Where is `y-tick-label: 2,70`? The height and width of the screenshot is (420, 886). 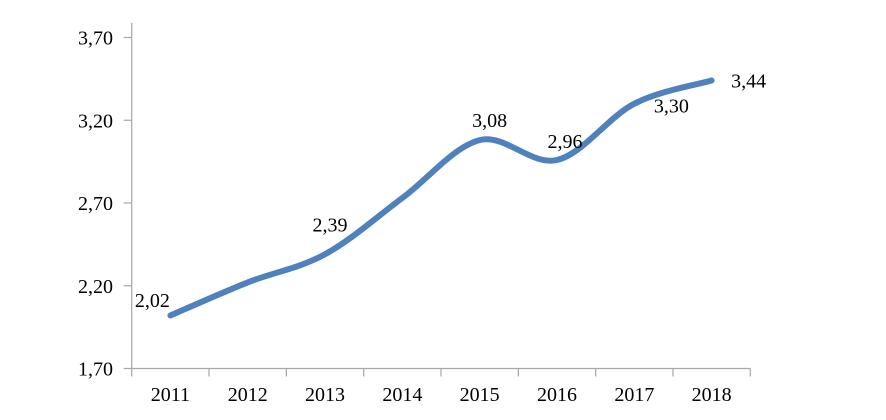
y-tick-label: 2,70 is located at coordinates (95, 204).